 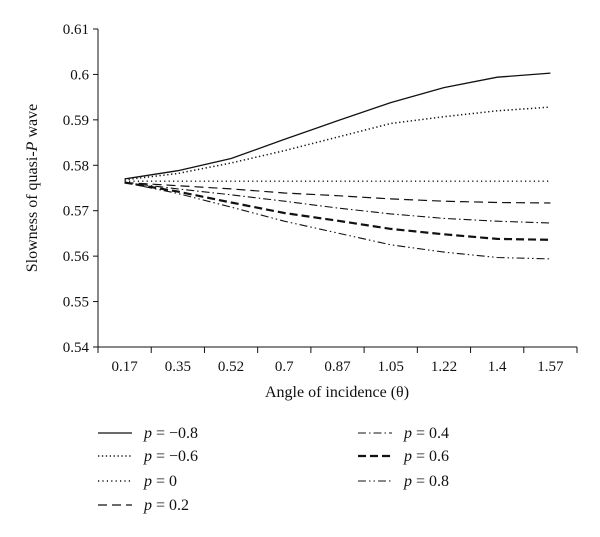 What do you see at coordinates (76, 348) in the screenshot?
I see `y-tick-label: 0.54` at bounding box center [76, 348].